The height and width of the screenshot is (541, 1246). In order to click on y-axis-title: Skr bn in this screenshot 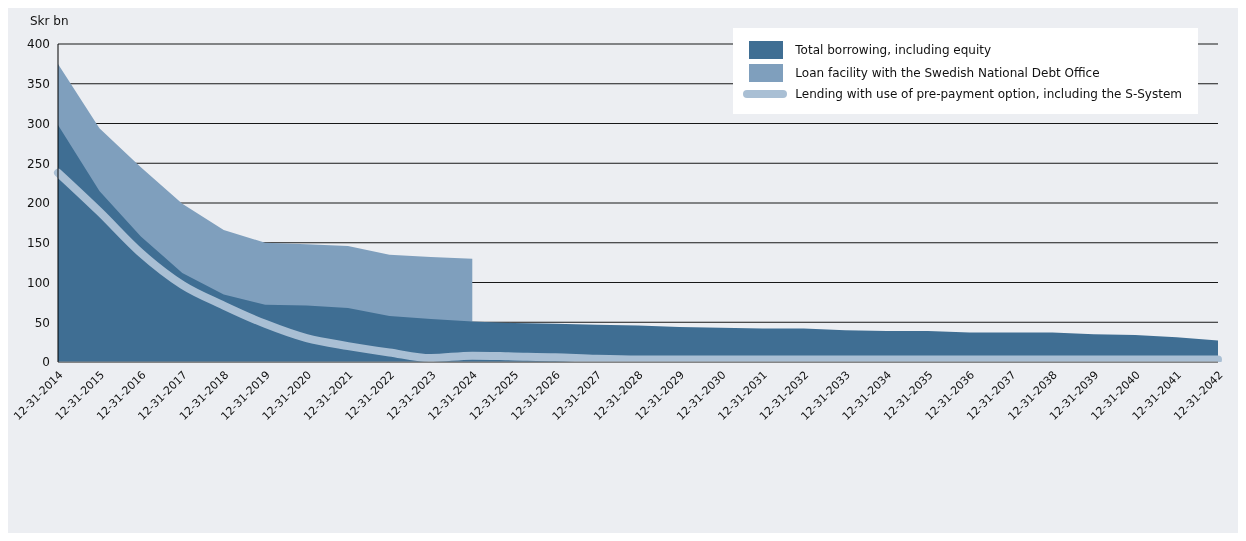, I will do `click(49, 21)`.